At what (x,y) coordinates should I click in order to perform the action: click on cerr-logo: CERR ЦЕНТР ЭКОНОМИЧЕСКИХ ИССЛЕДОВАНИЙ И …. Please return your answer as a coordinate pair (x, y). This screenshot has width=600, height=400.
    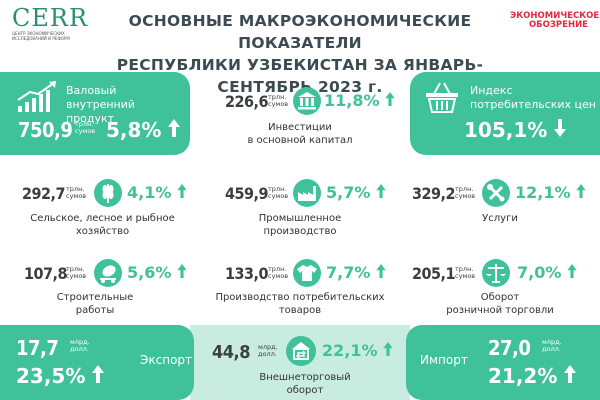
    Looking at the image, I should click on (52, 23).